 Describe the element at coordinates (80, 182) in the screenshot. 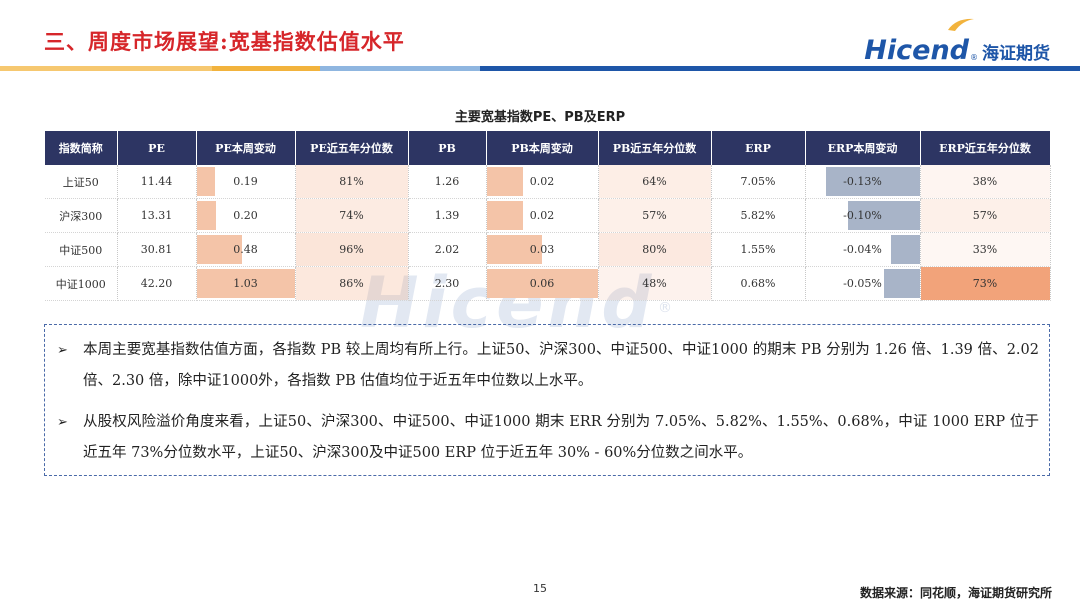

I see `cell-name-text: 上证50` at that location.